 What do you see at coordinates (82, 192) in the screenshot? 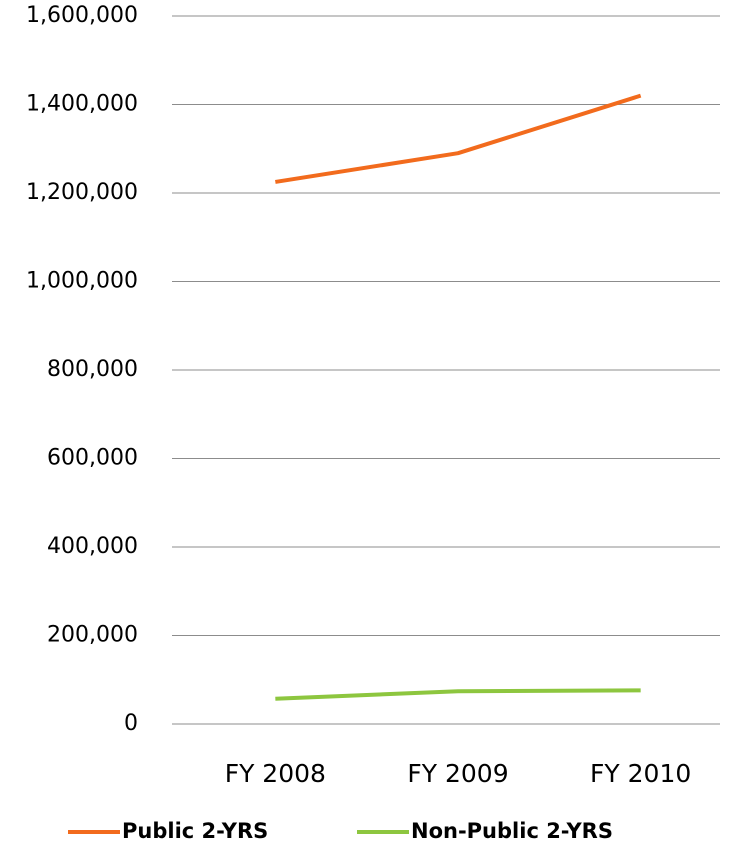
I see `y-tick-label: 1,200,000` at bounding box center [82, 192].